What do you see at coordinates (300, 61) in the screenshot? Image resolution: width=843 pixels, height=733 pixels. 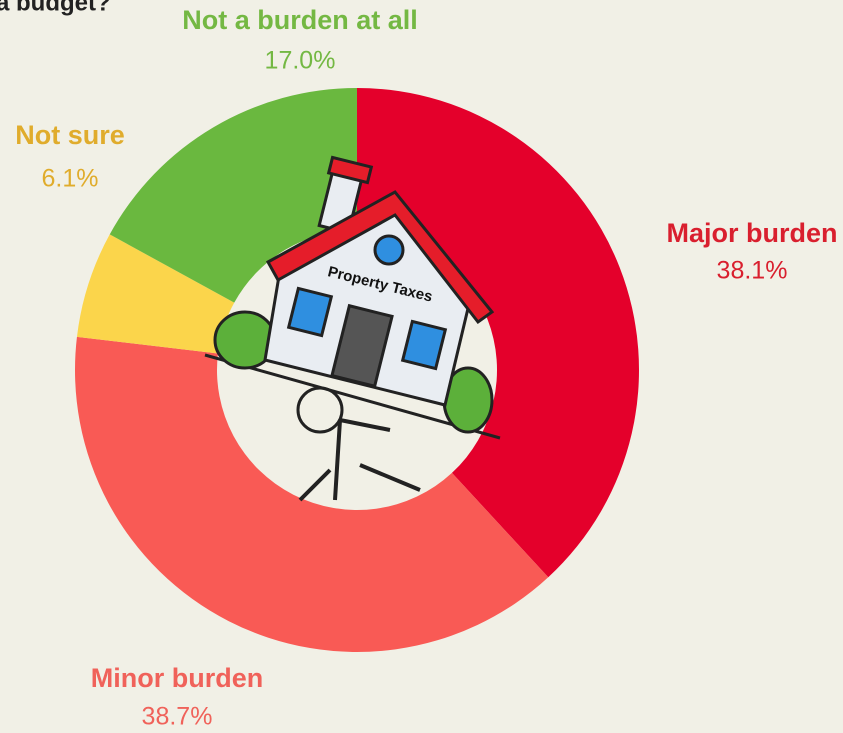 I see `slice-value: 17.0%` at bounding box center [300, 61].